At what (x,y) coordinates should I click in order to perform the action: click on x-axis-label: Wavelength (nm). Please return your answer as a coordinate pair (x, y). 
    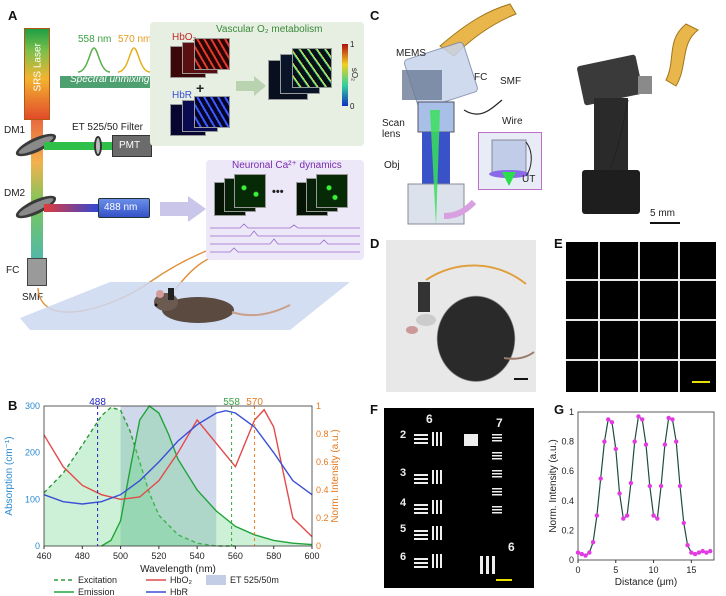
    Looking at the image, I should click on (178, 569).